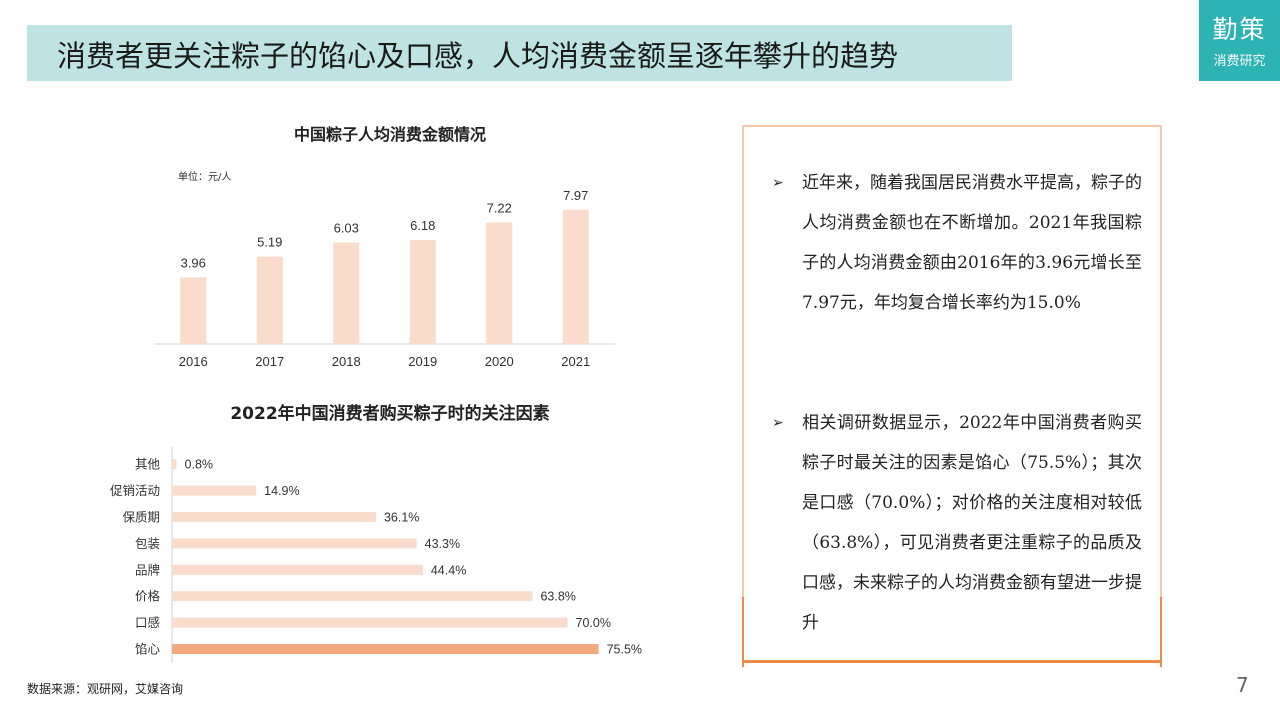 This screenshot has width=1280, height=720. I want to click on chart1-value-label: 6.03, so click(346, 227).